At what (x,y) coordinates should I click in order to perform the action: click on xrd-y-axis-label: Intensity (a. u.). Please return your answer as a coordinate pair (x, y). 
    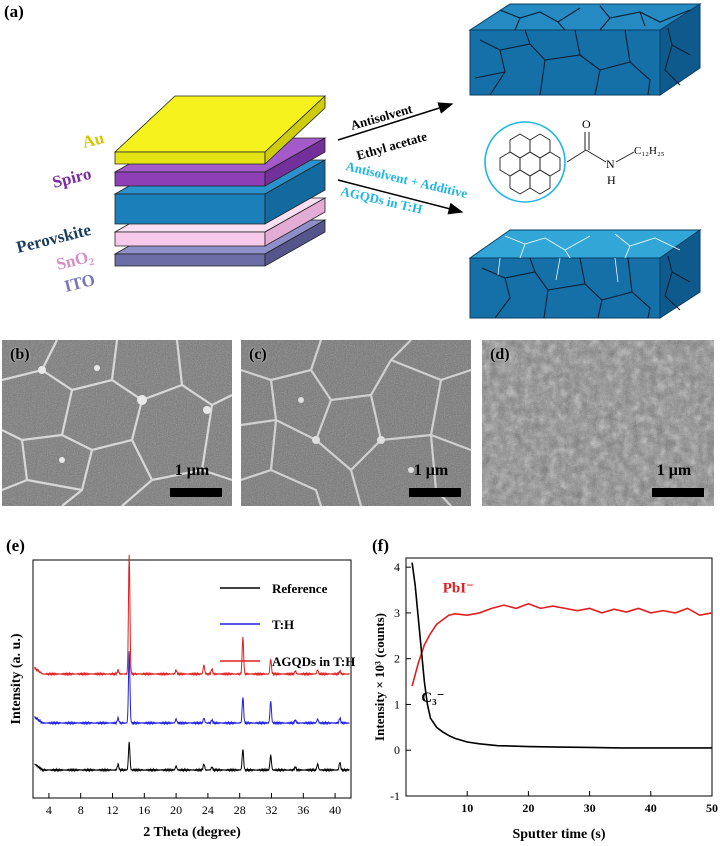
    Looking at the image, I should click on (16, 678).